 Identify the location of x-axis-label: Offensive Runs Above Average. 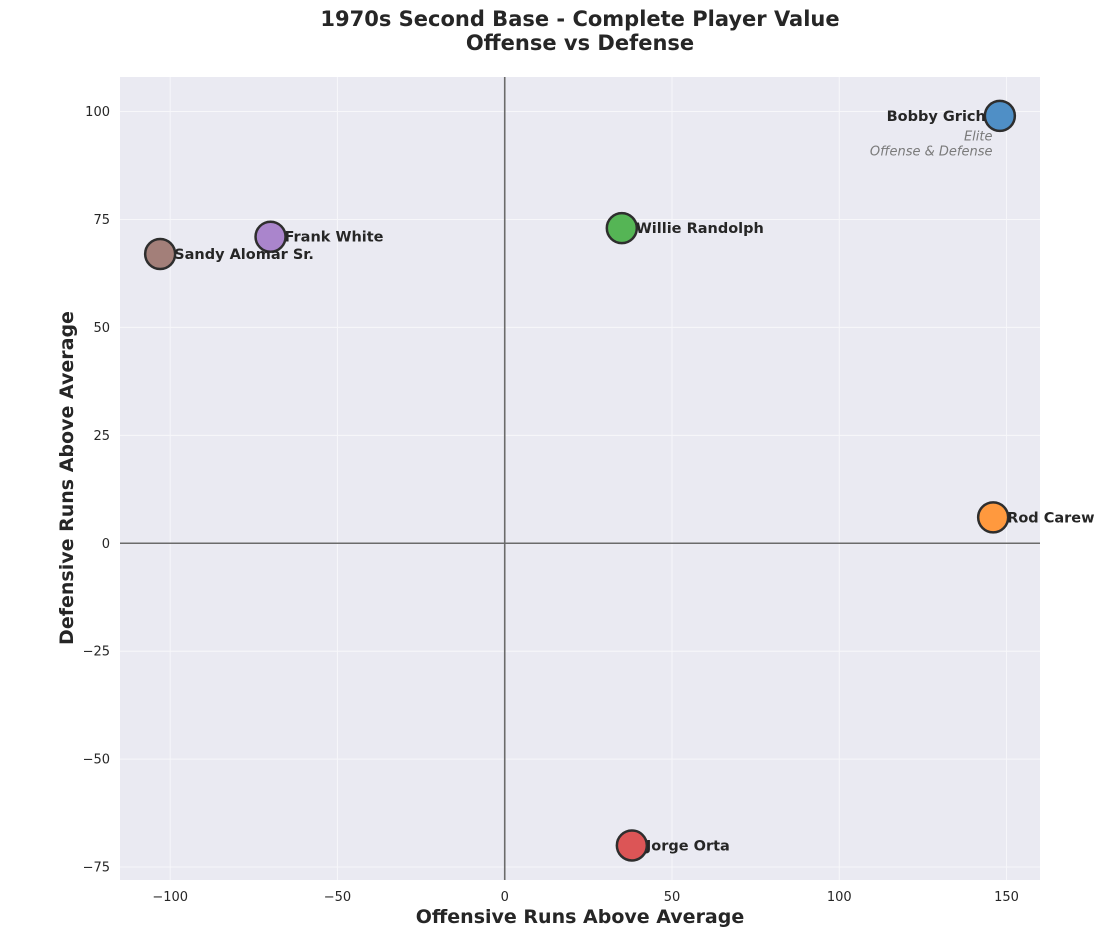
(580, 917).